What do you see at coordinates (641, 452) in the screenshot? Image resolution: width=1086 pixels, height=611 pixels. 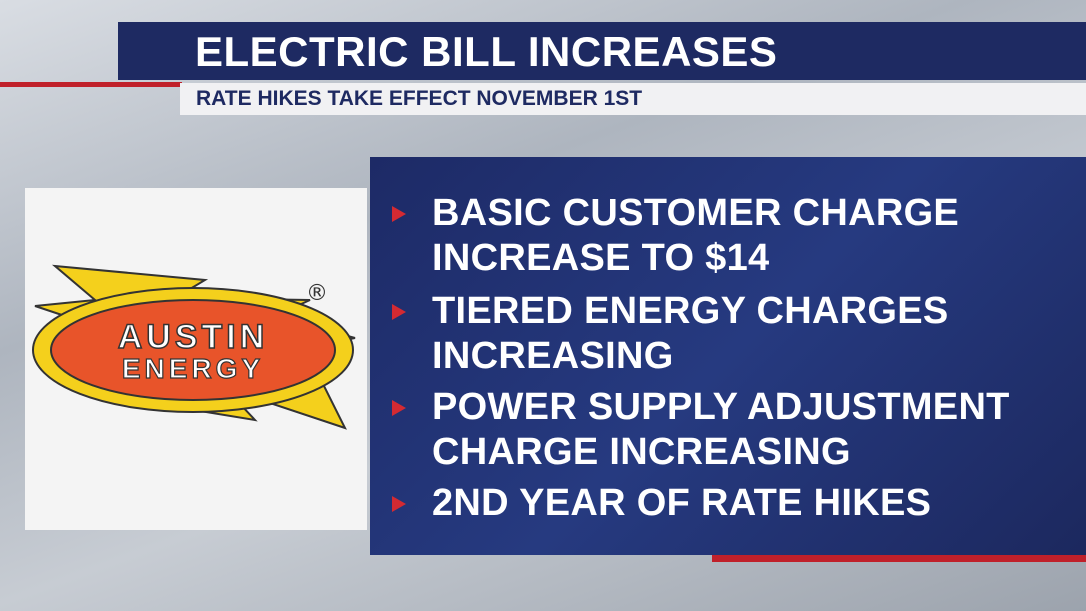 I see `bullet-text: CHARGE INCREASING` at bounding box center [641, 452].